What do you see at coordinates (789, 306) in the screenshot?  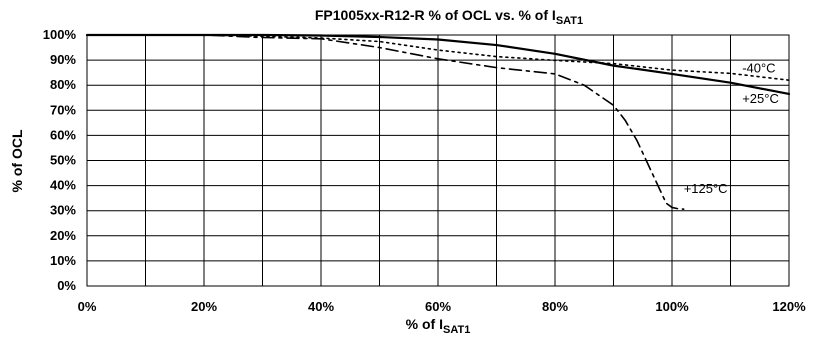 I see `x-tick-label-120: 120%` at bounding box center [789, 306].